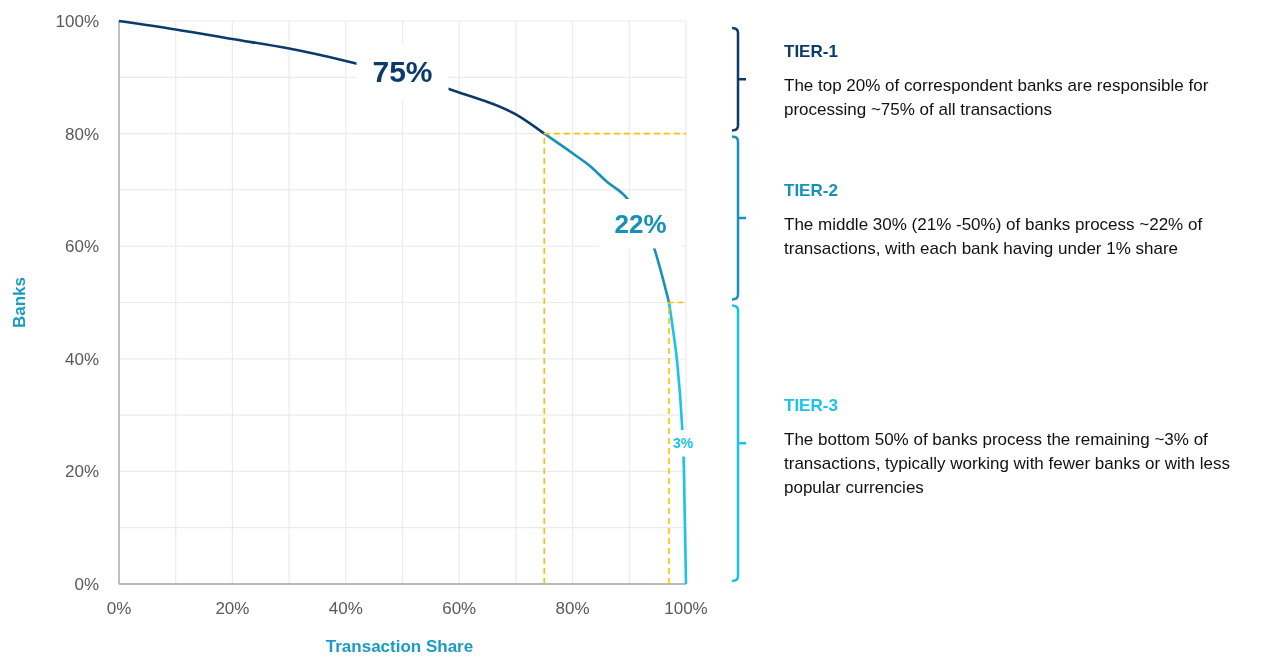 The height and width of the screenshot is (659, 1266). Describe the element at coordinates (81, 134) in the screenshot. I see `y-tick-label: 80%` at that location.